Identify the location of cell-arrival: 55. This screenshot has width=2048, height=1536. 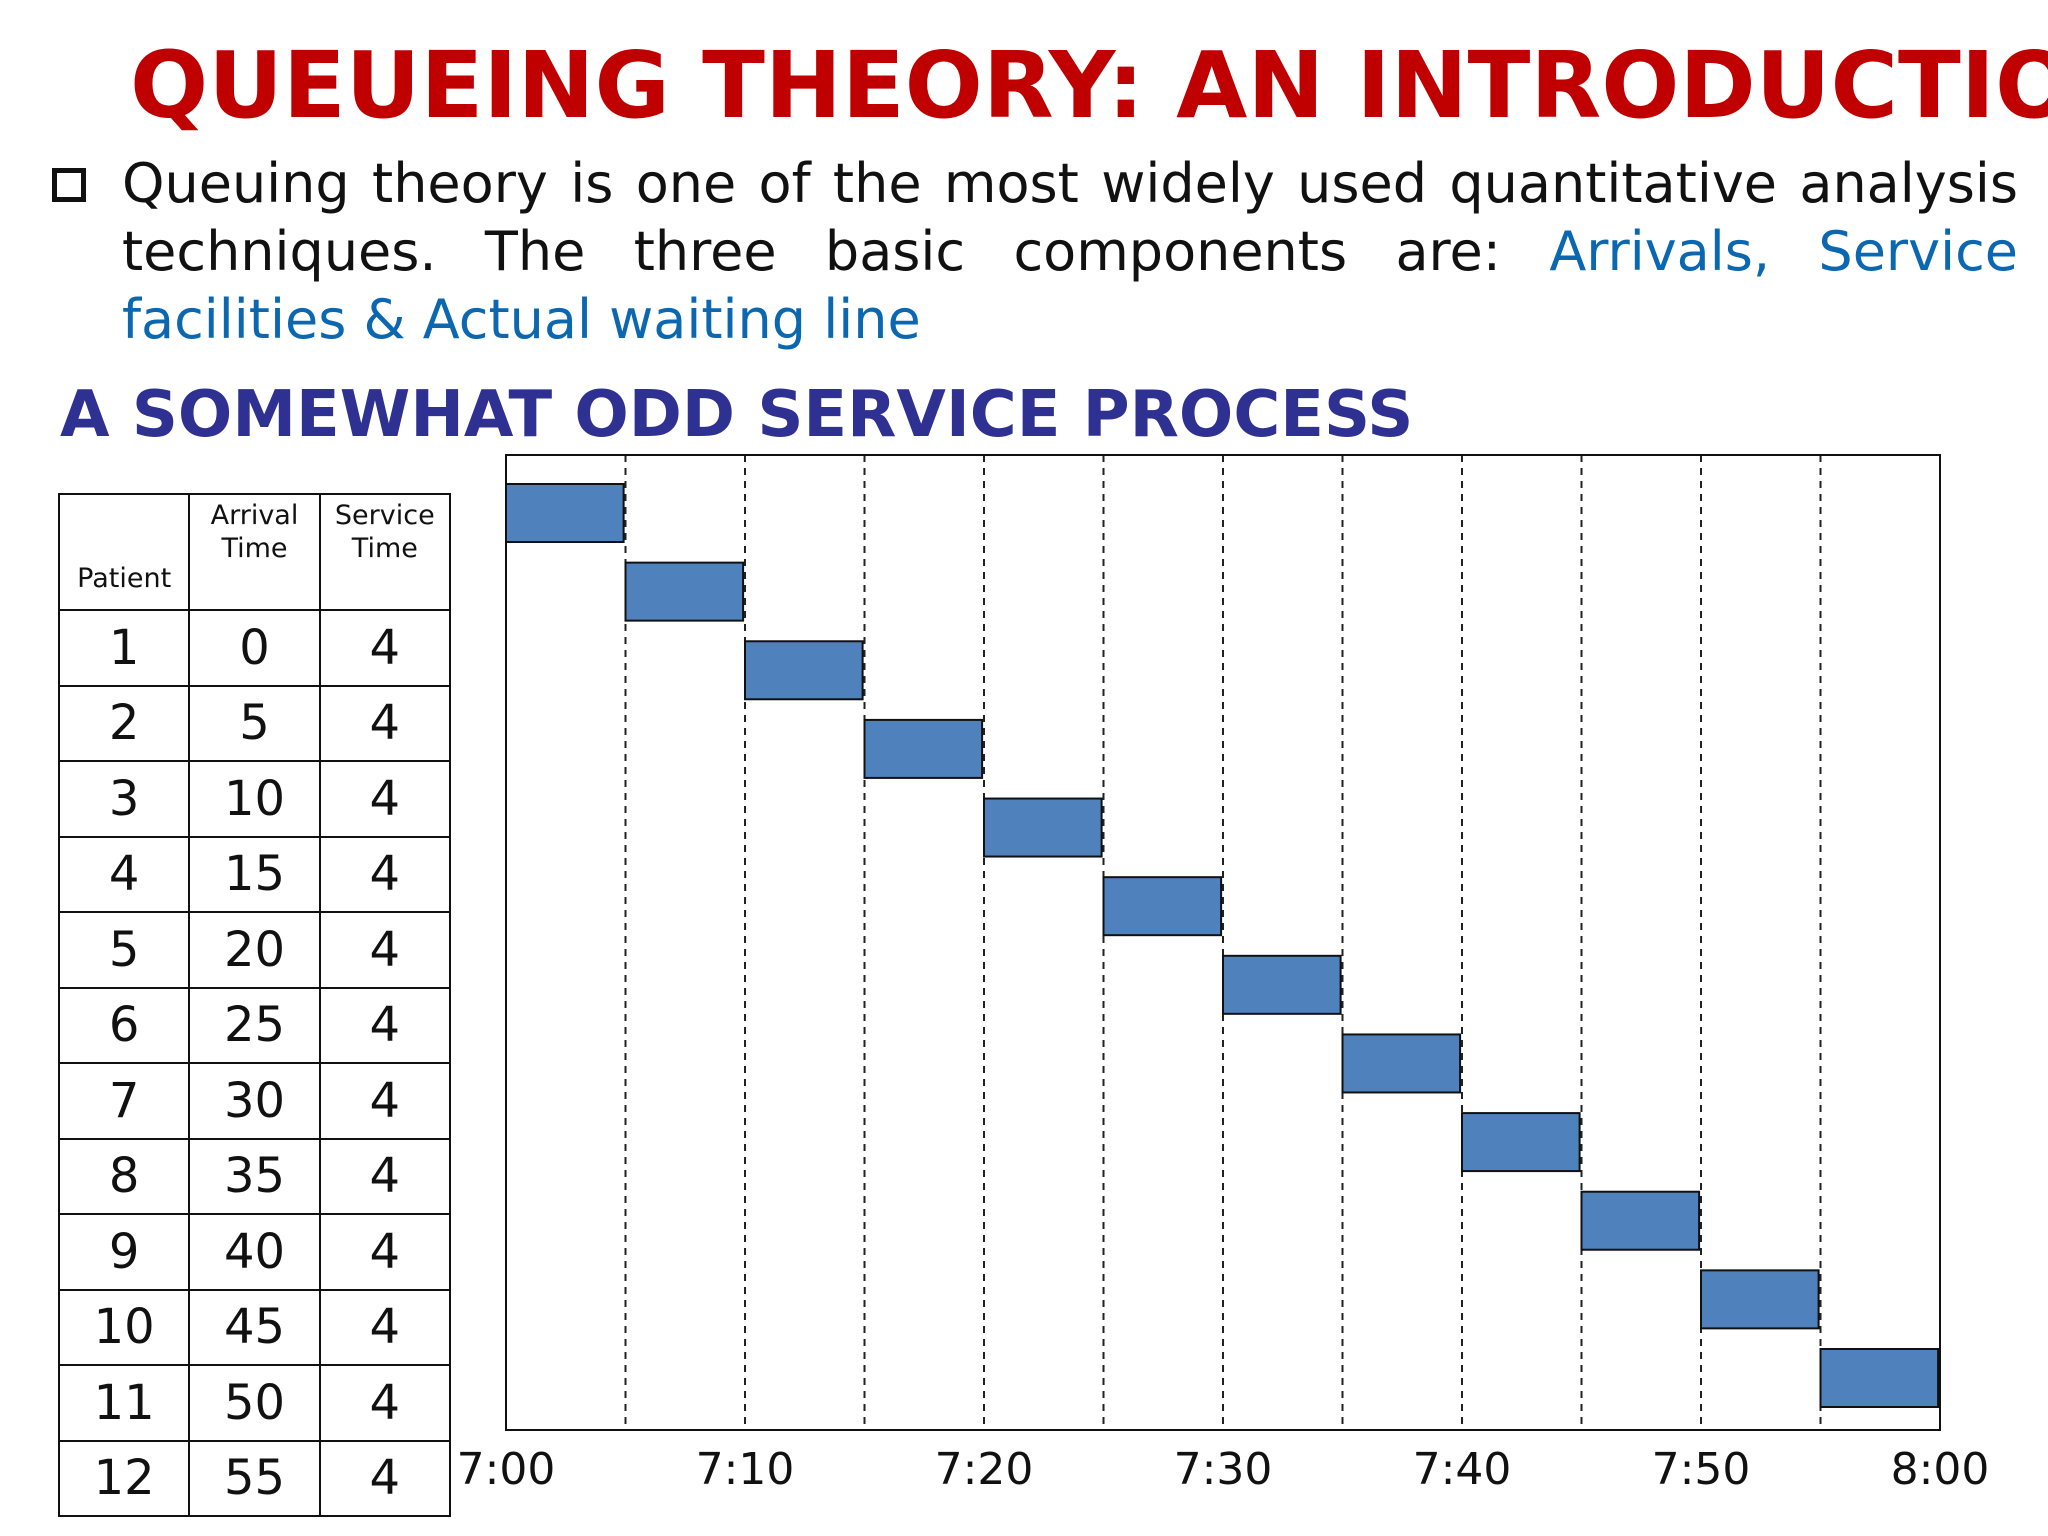
(254, 1478).